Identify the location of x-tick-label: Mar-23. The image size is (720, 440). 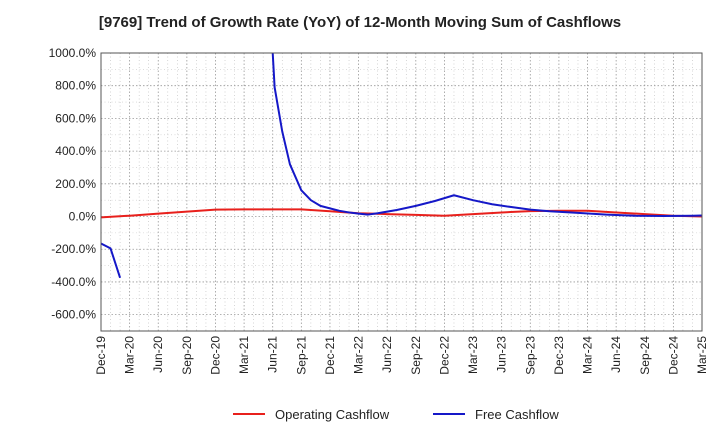
(473, 355).